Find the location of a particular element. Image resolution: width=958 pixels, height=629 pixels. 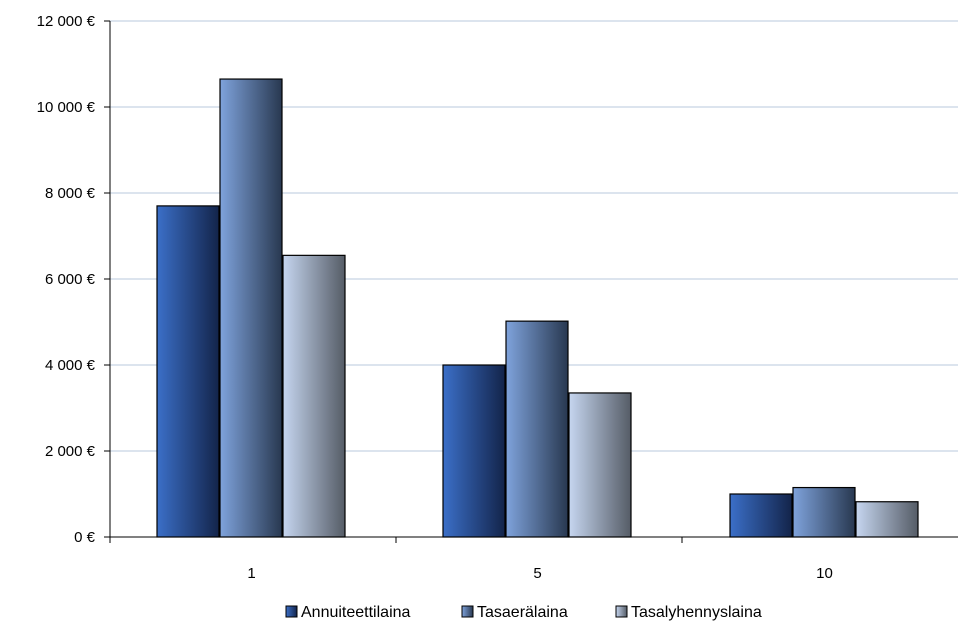

x-tick-label: 1 is located at coordinates (251, 573).